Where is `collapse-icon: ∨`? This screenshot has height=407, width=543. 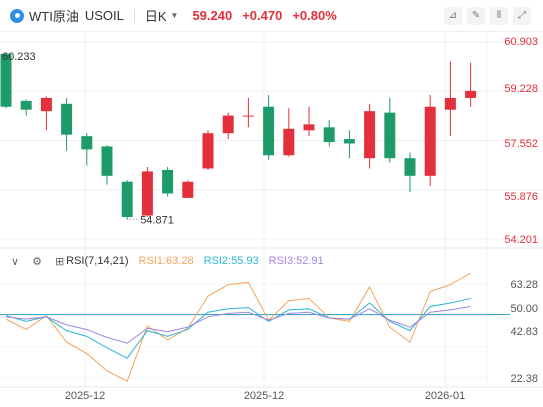
collapse-icon: ∨ is located at coordinates (15, 261).